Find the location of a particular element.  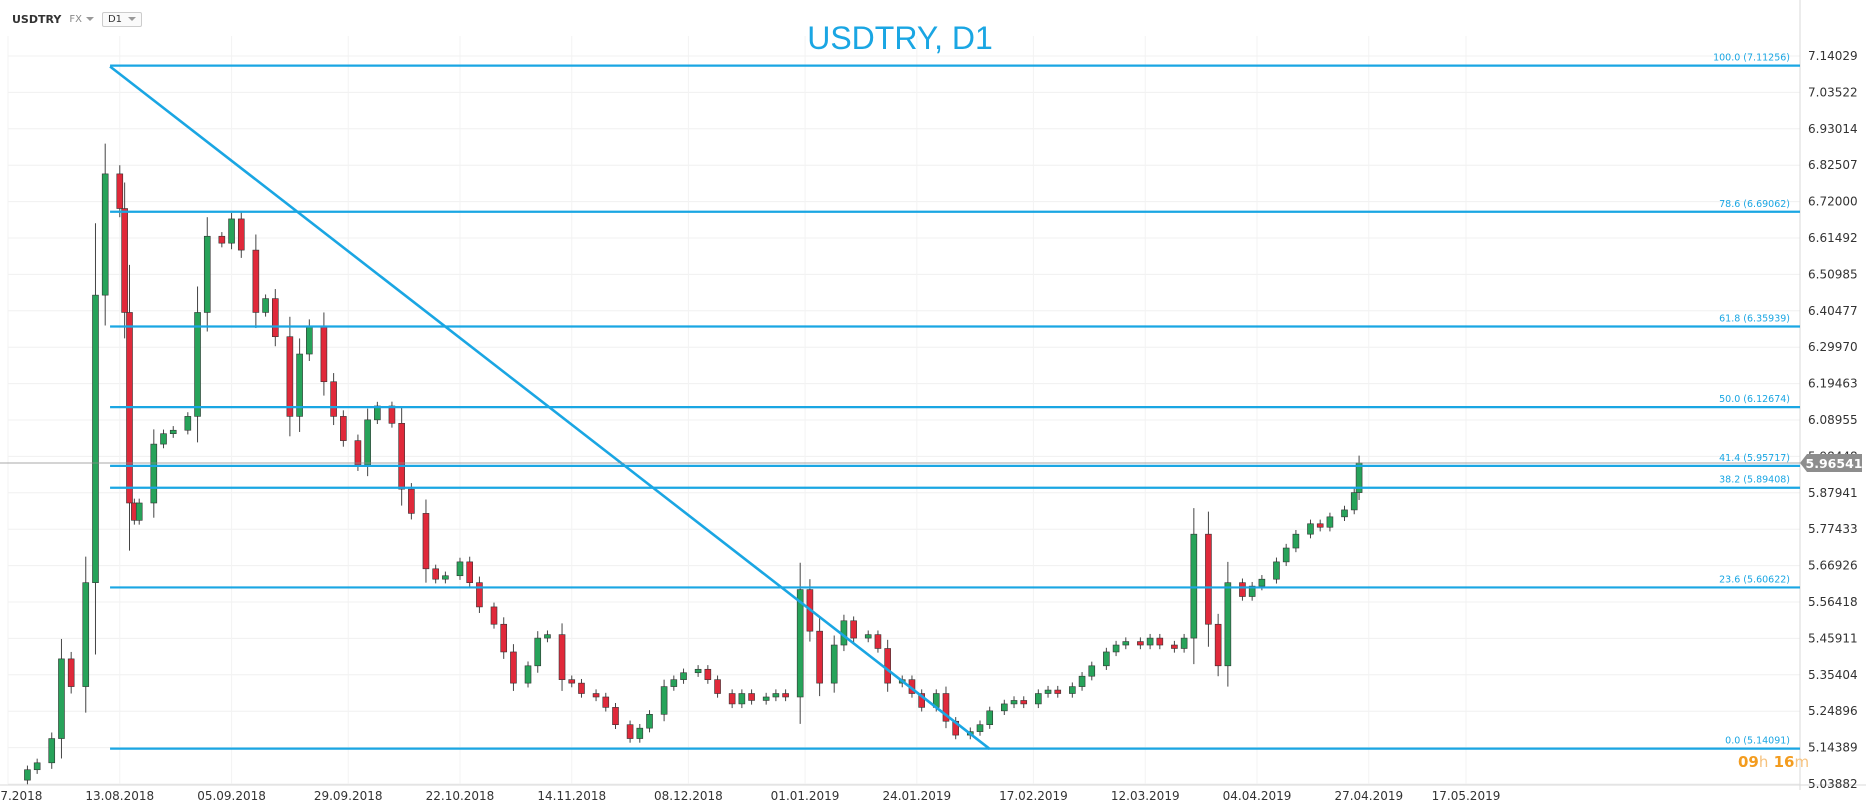

price-tick-label: 6.61492 is located at coordinates (1833, 238).